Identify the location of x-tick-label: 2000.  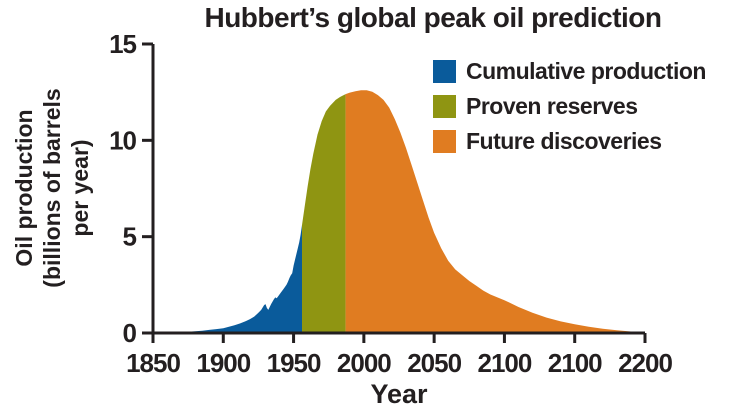
(364, 363).